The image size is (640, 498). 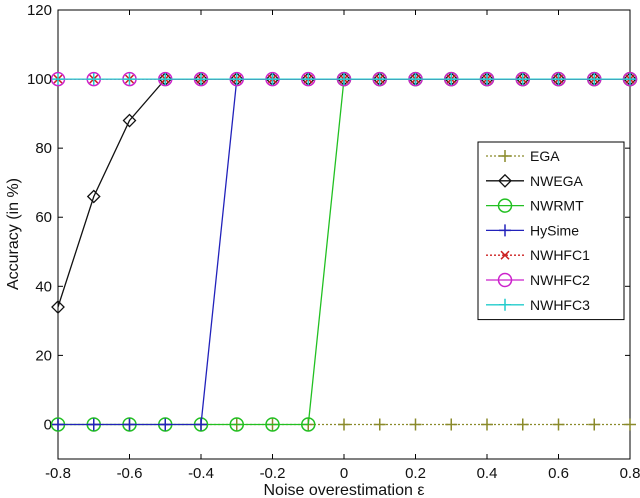 I want to click on x-tick-label: 0.2, so click(x=415, y=473).